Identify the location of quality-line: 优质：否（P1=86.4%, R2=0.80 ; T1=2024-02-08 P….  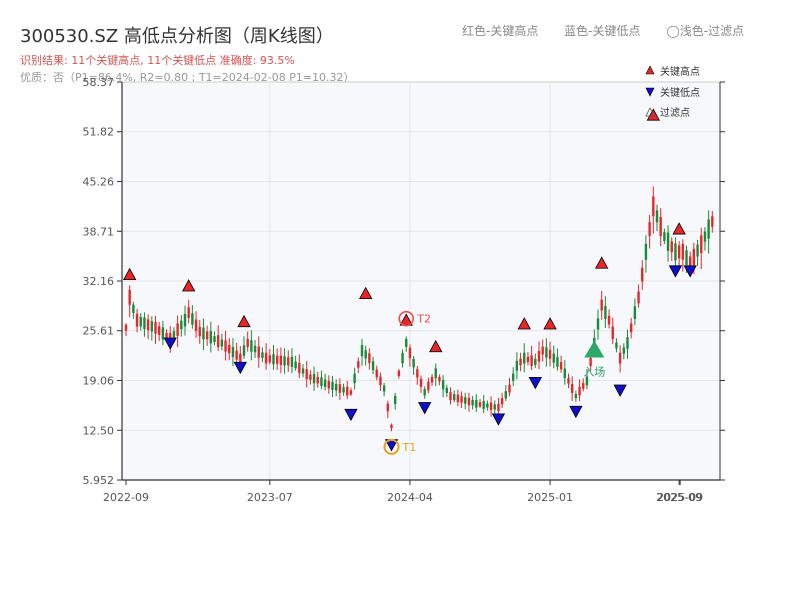
(187, 77).